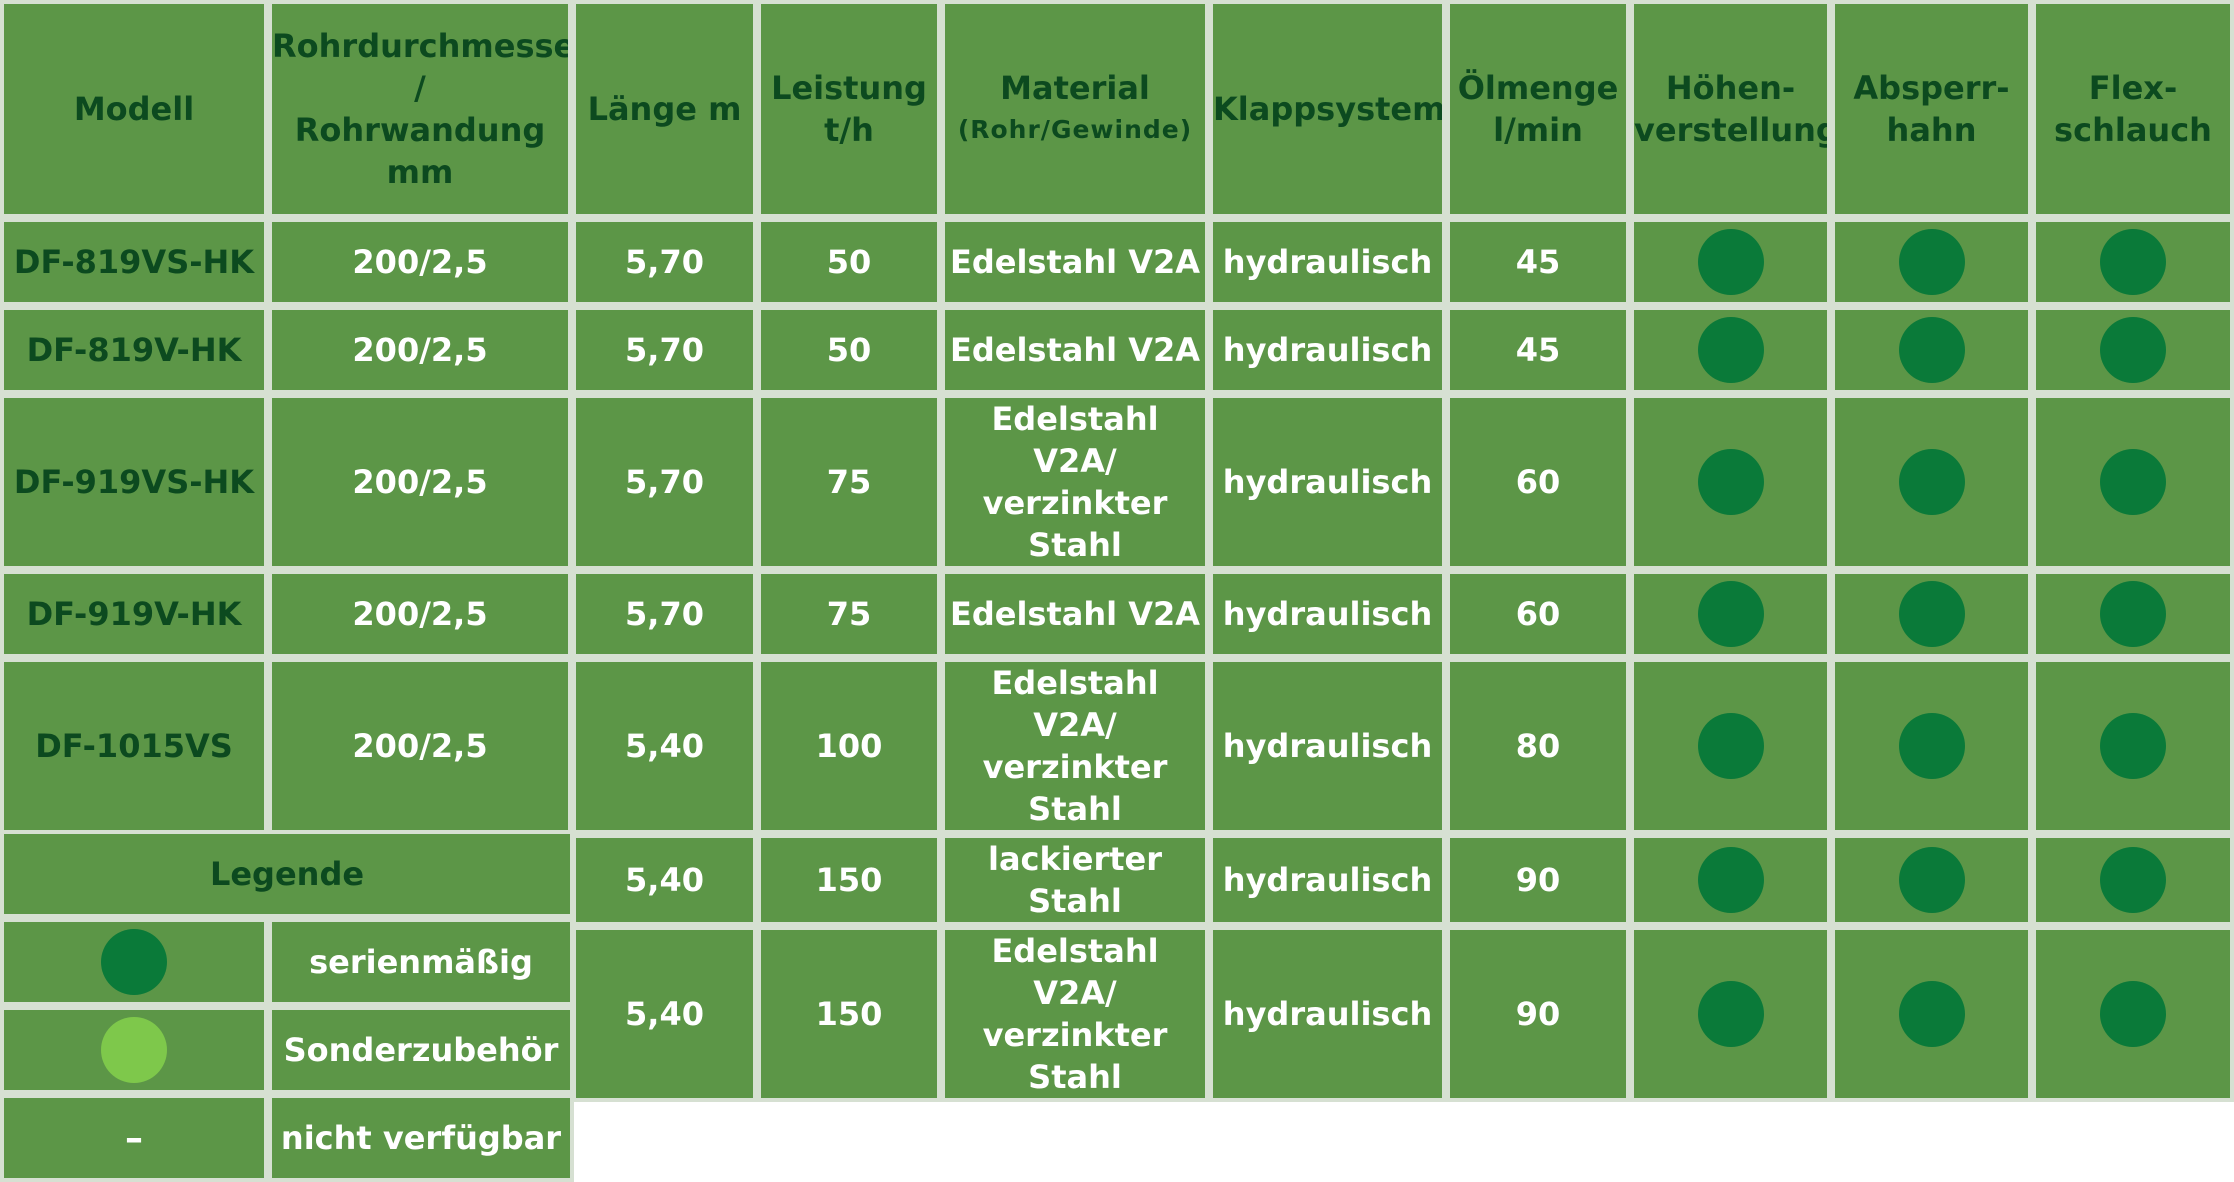 The height and width of the screenshot is (1182, 2234). What do you see at coordinates (1538, 746) in the screenshot?
I see `cell-oelmenge: 80` at bounding box center [1538, 746].